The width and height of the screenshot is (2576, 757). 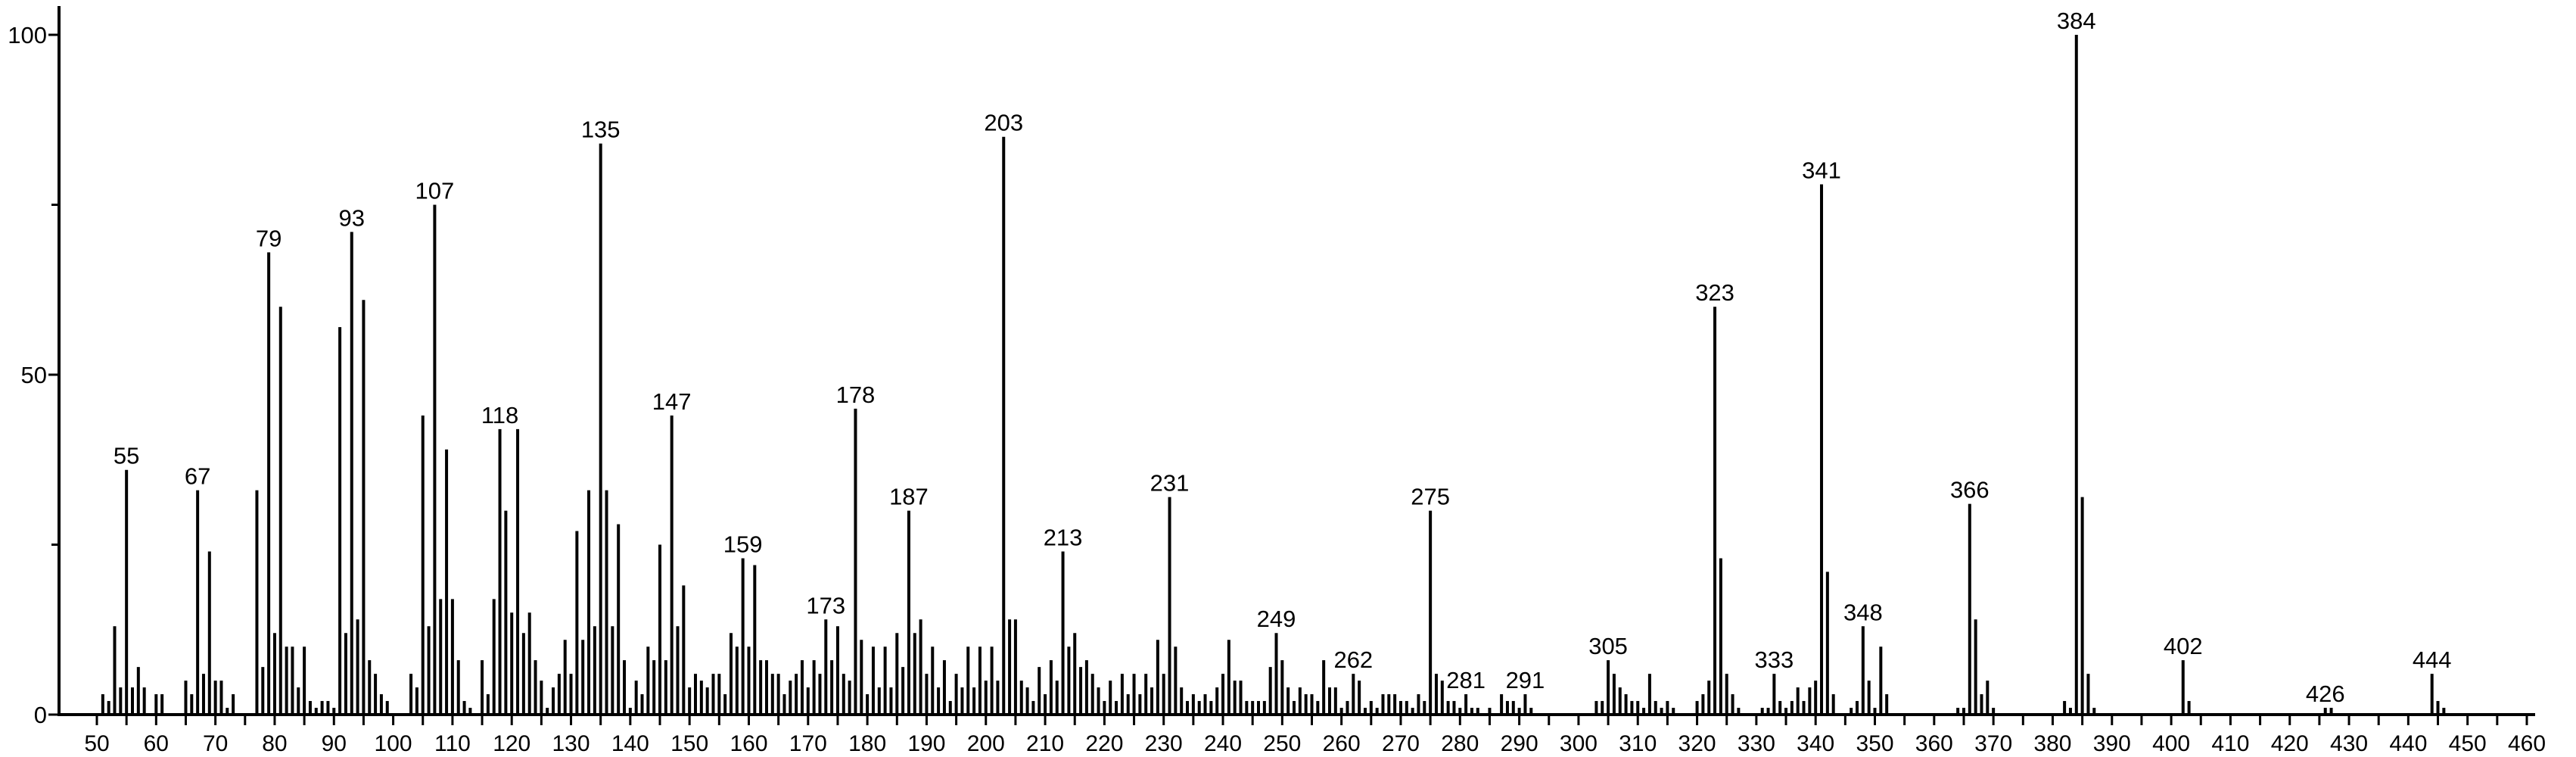 I want to click on x-tick-label: 280, so click(x=1460, y=743).